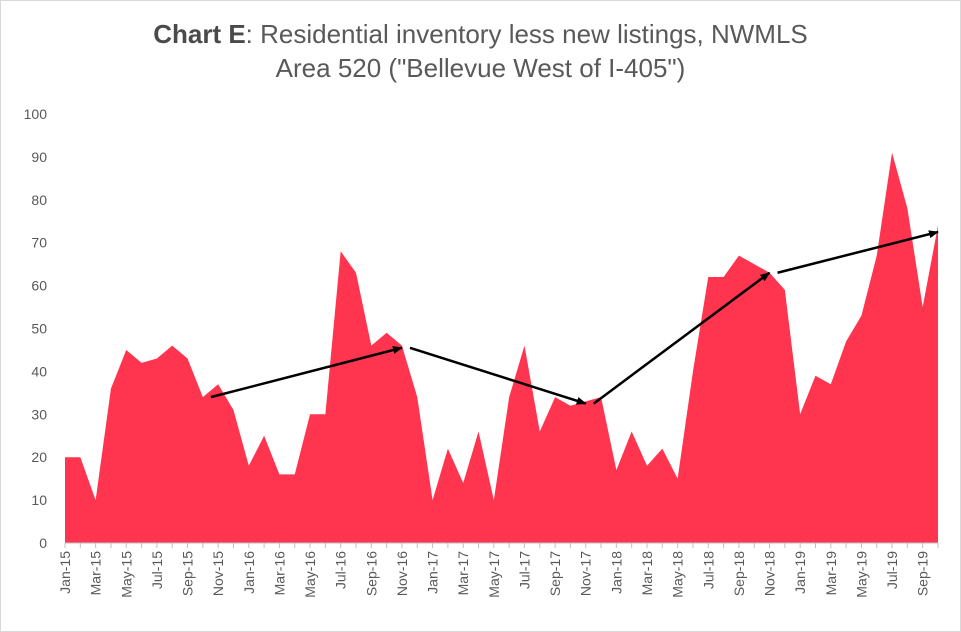 The height and width of the screenshot is (632, 961). Describe the element at coordinates (923, 573) in the screenshot. I see `x-tick-label: Sep-19` at that location.